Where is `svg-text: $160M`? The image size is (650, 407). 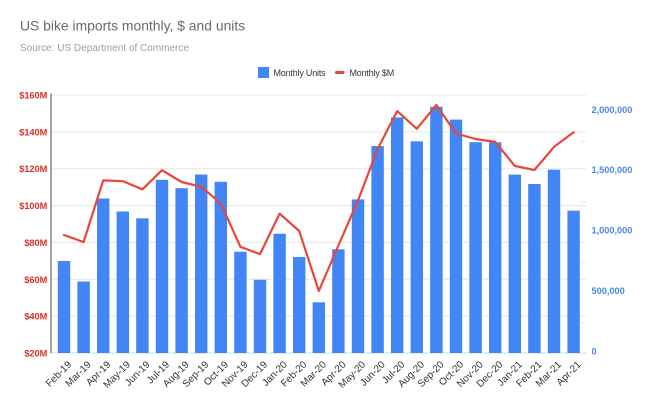
svg-text: $160M is located at coordinates (33, 96).